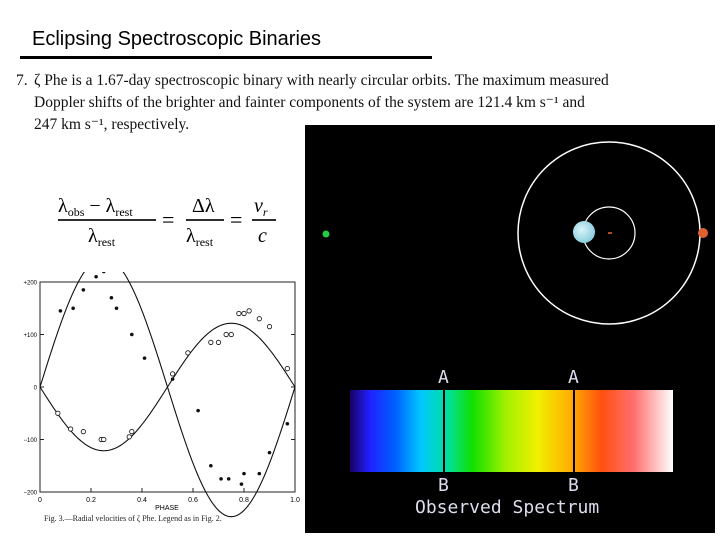 Image resolution: width=720 pixels, height=540 pixels. I want to click on eq-numerator-3: vr, so click(261, 207).